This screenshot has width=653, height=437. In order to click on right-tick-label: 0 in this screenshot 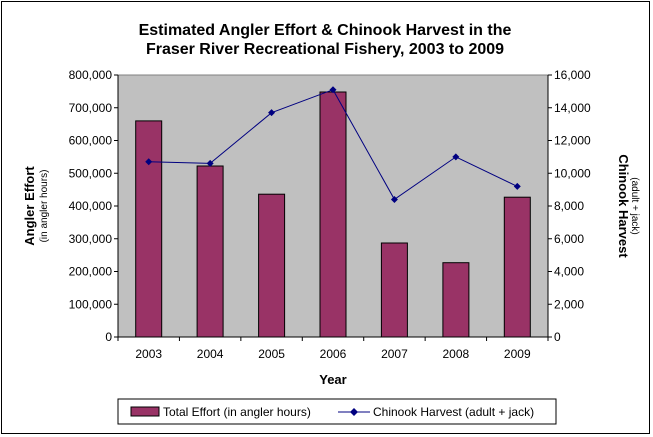, I will do `click(557, 337)`.